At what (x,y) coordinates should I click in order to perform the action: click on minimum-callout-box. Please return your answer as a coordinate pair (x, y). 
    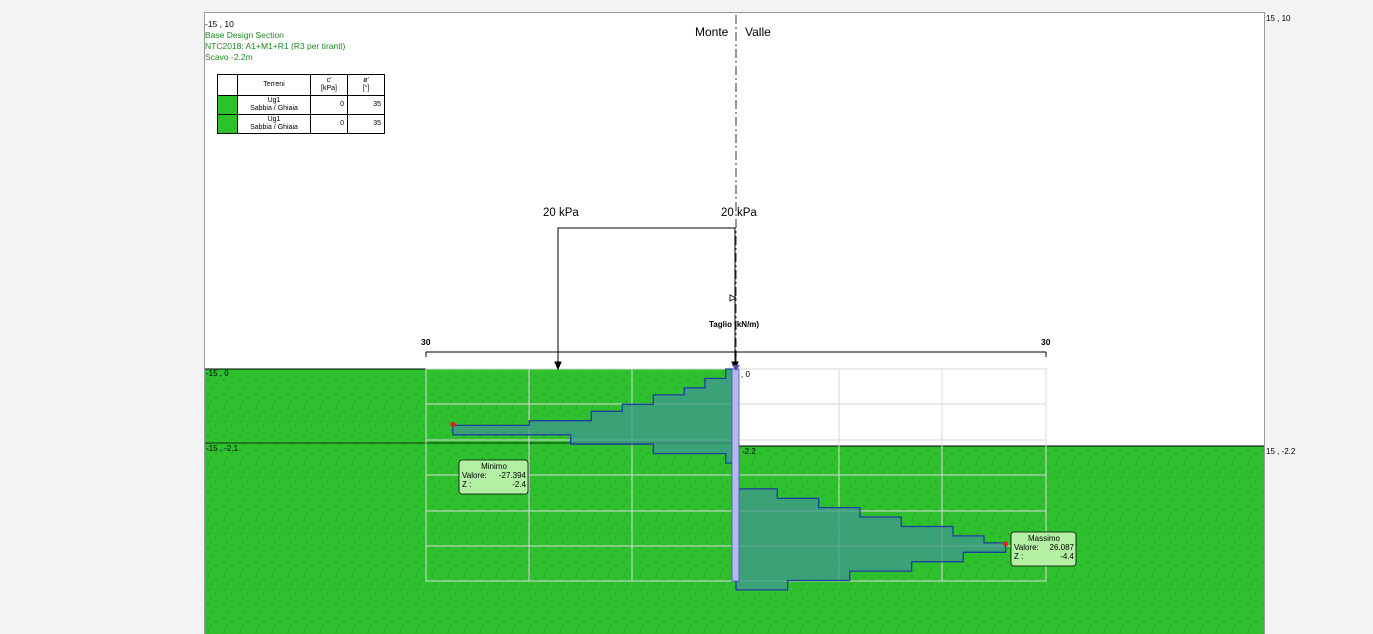
    Looking at the image, I should click on (493, 477).